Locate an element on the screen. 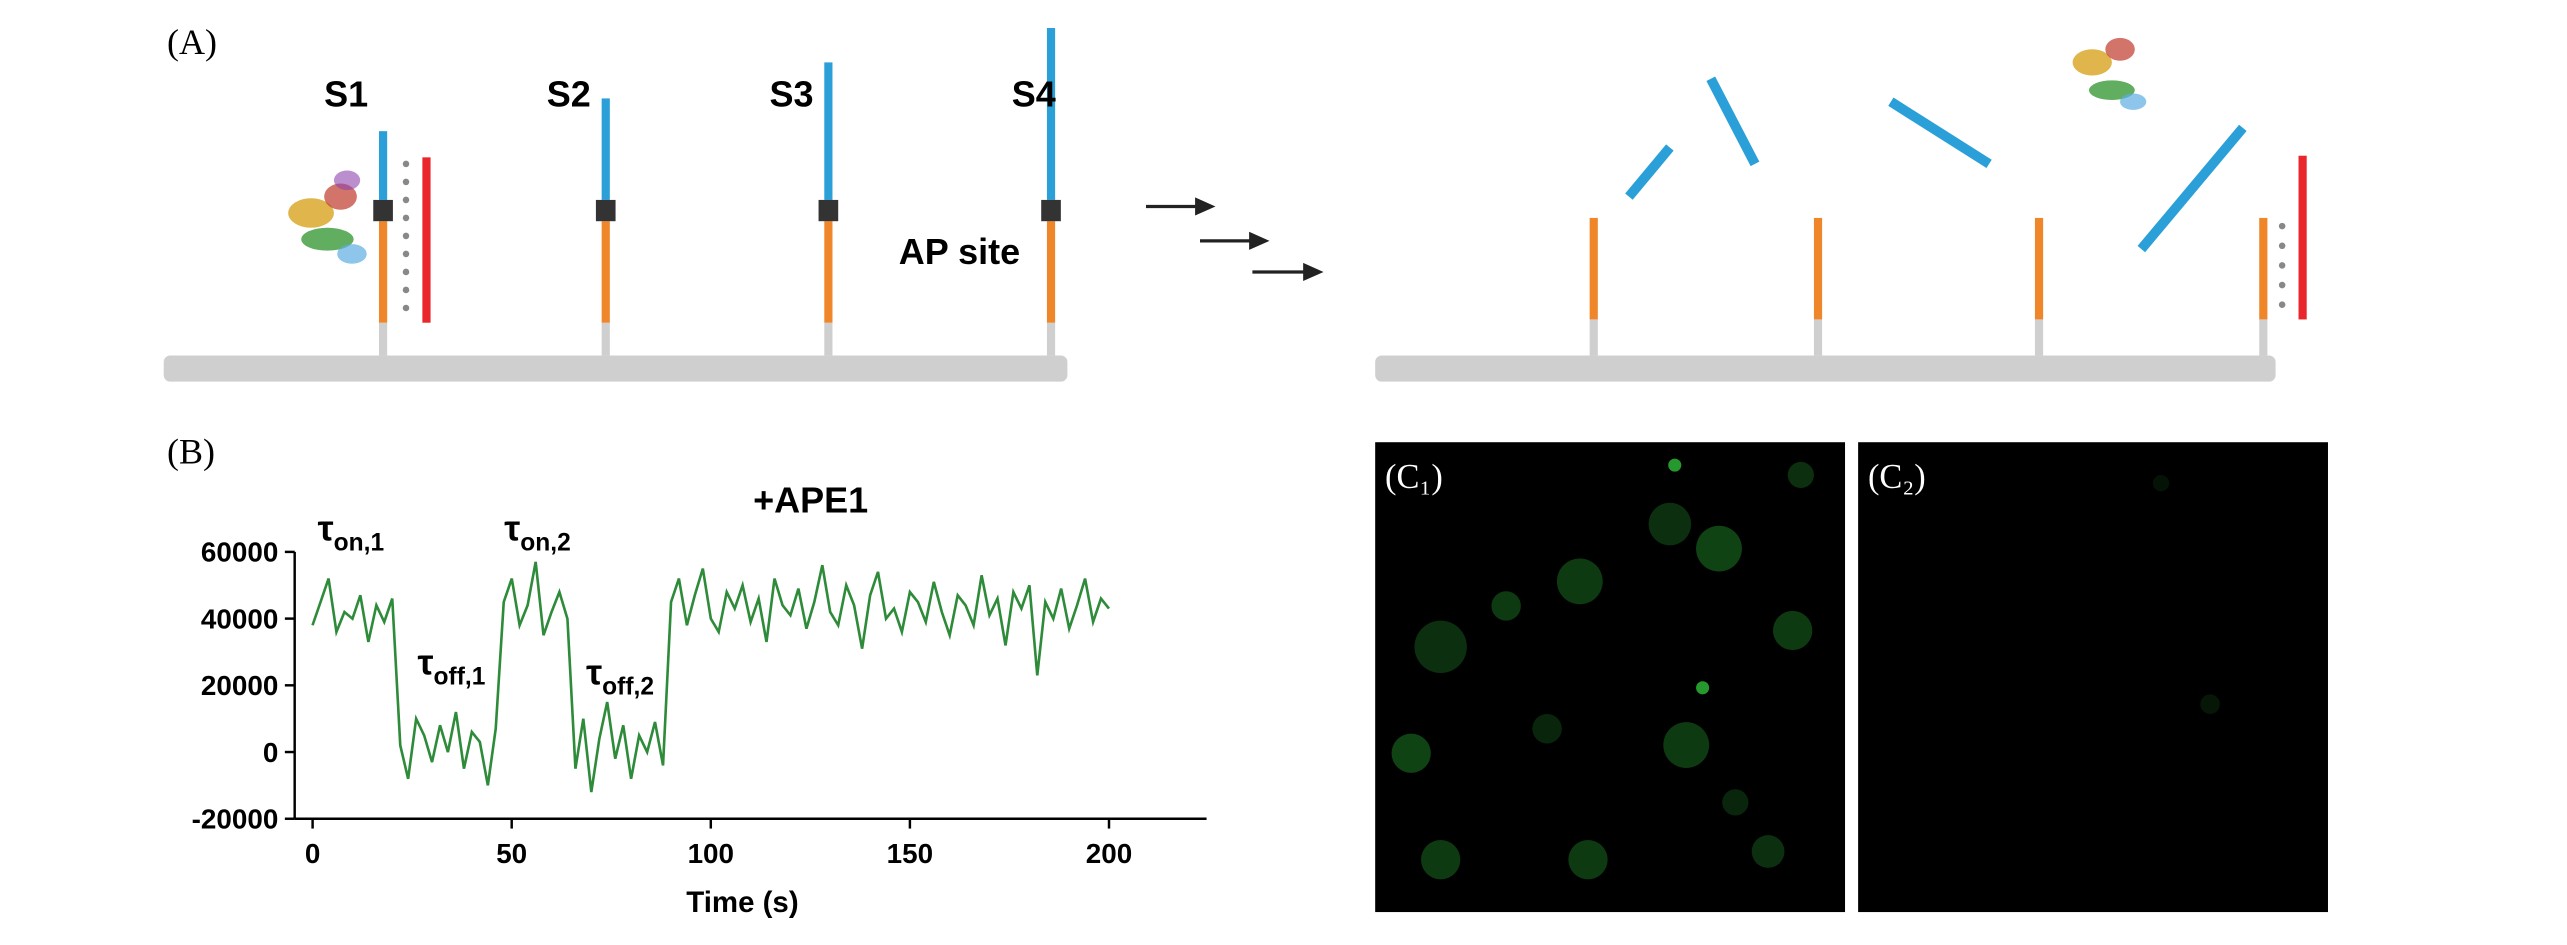  y-tick-label: 40000 is located at coordinates (239, 618).